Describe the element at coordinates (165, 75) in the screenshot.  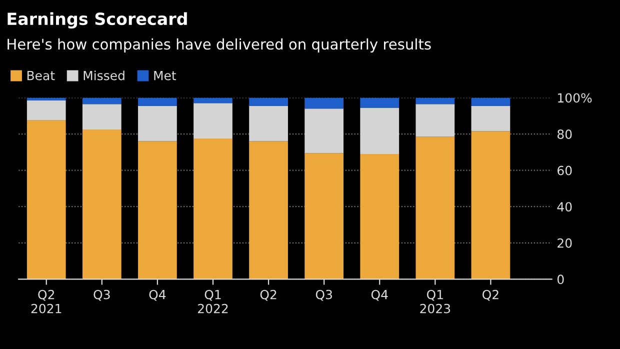
I see `legend-label: Met` at that location.